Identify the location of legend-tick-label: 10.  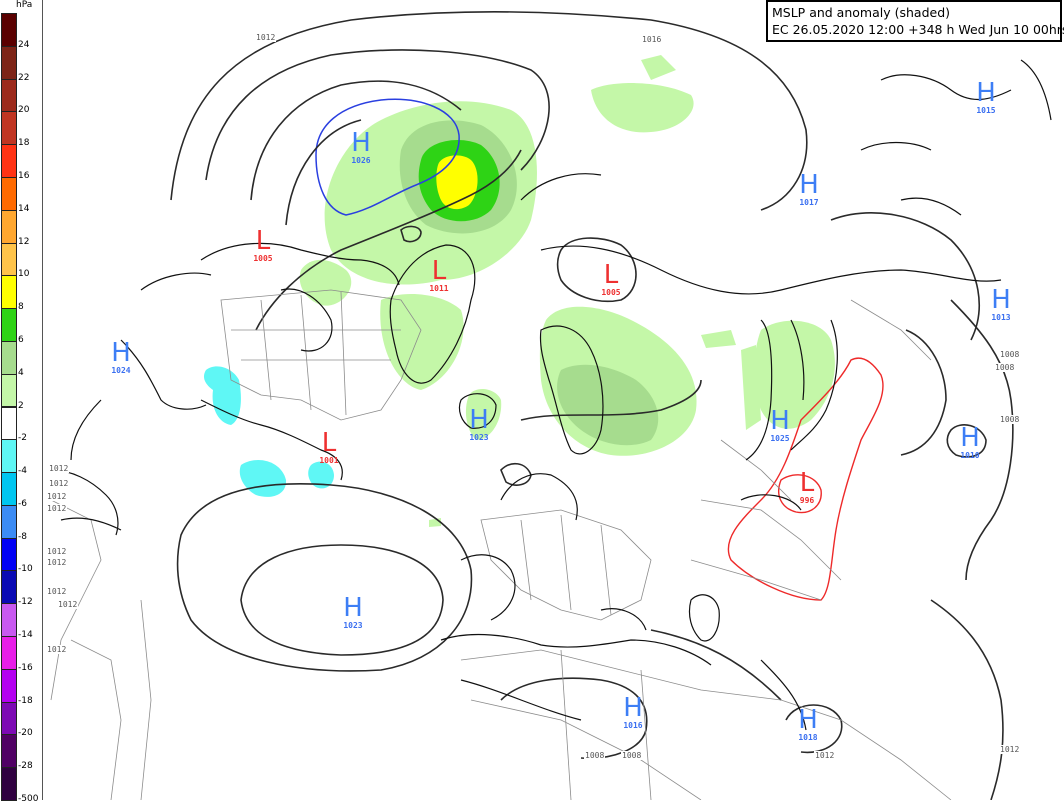
(24, 274).